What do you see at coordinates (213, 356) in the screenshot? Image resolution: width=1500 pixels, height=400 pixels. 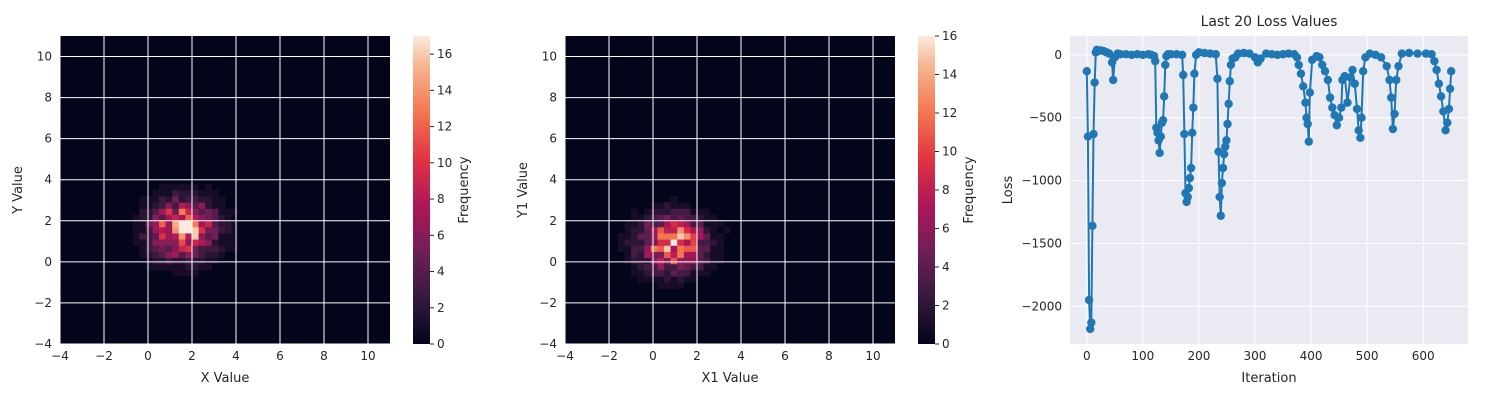 I see `heatmap-1-x-ticks: −4 −2 0 2 4 6 8 10` at bounding box center [213, 356].